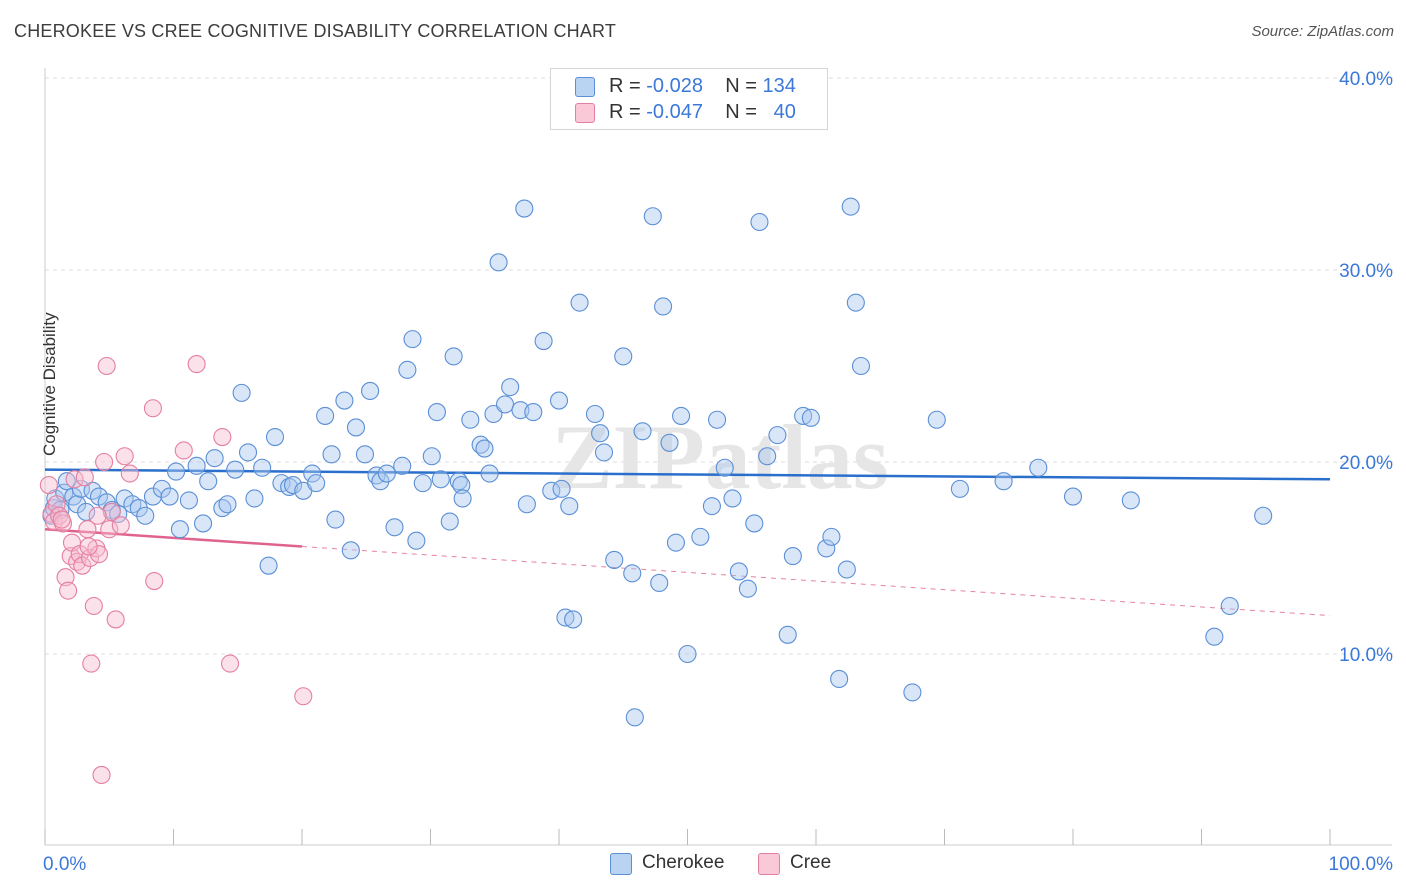 This screenshot has width=1406, height=892. I want to click on n-value: 134, so click(779, 86).